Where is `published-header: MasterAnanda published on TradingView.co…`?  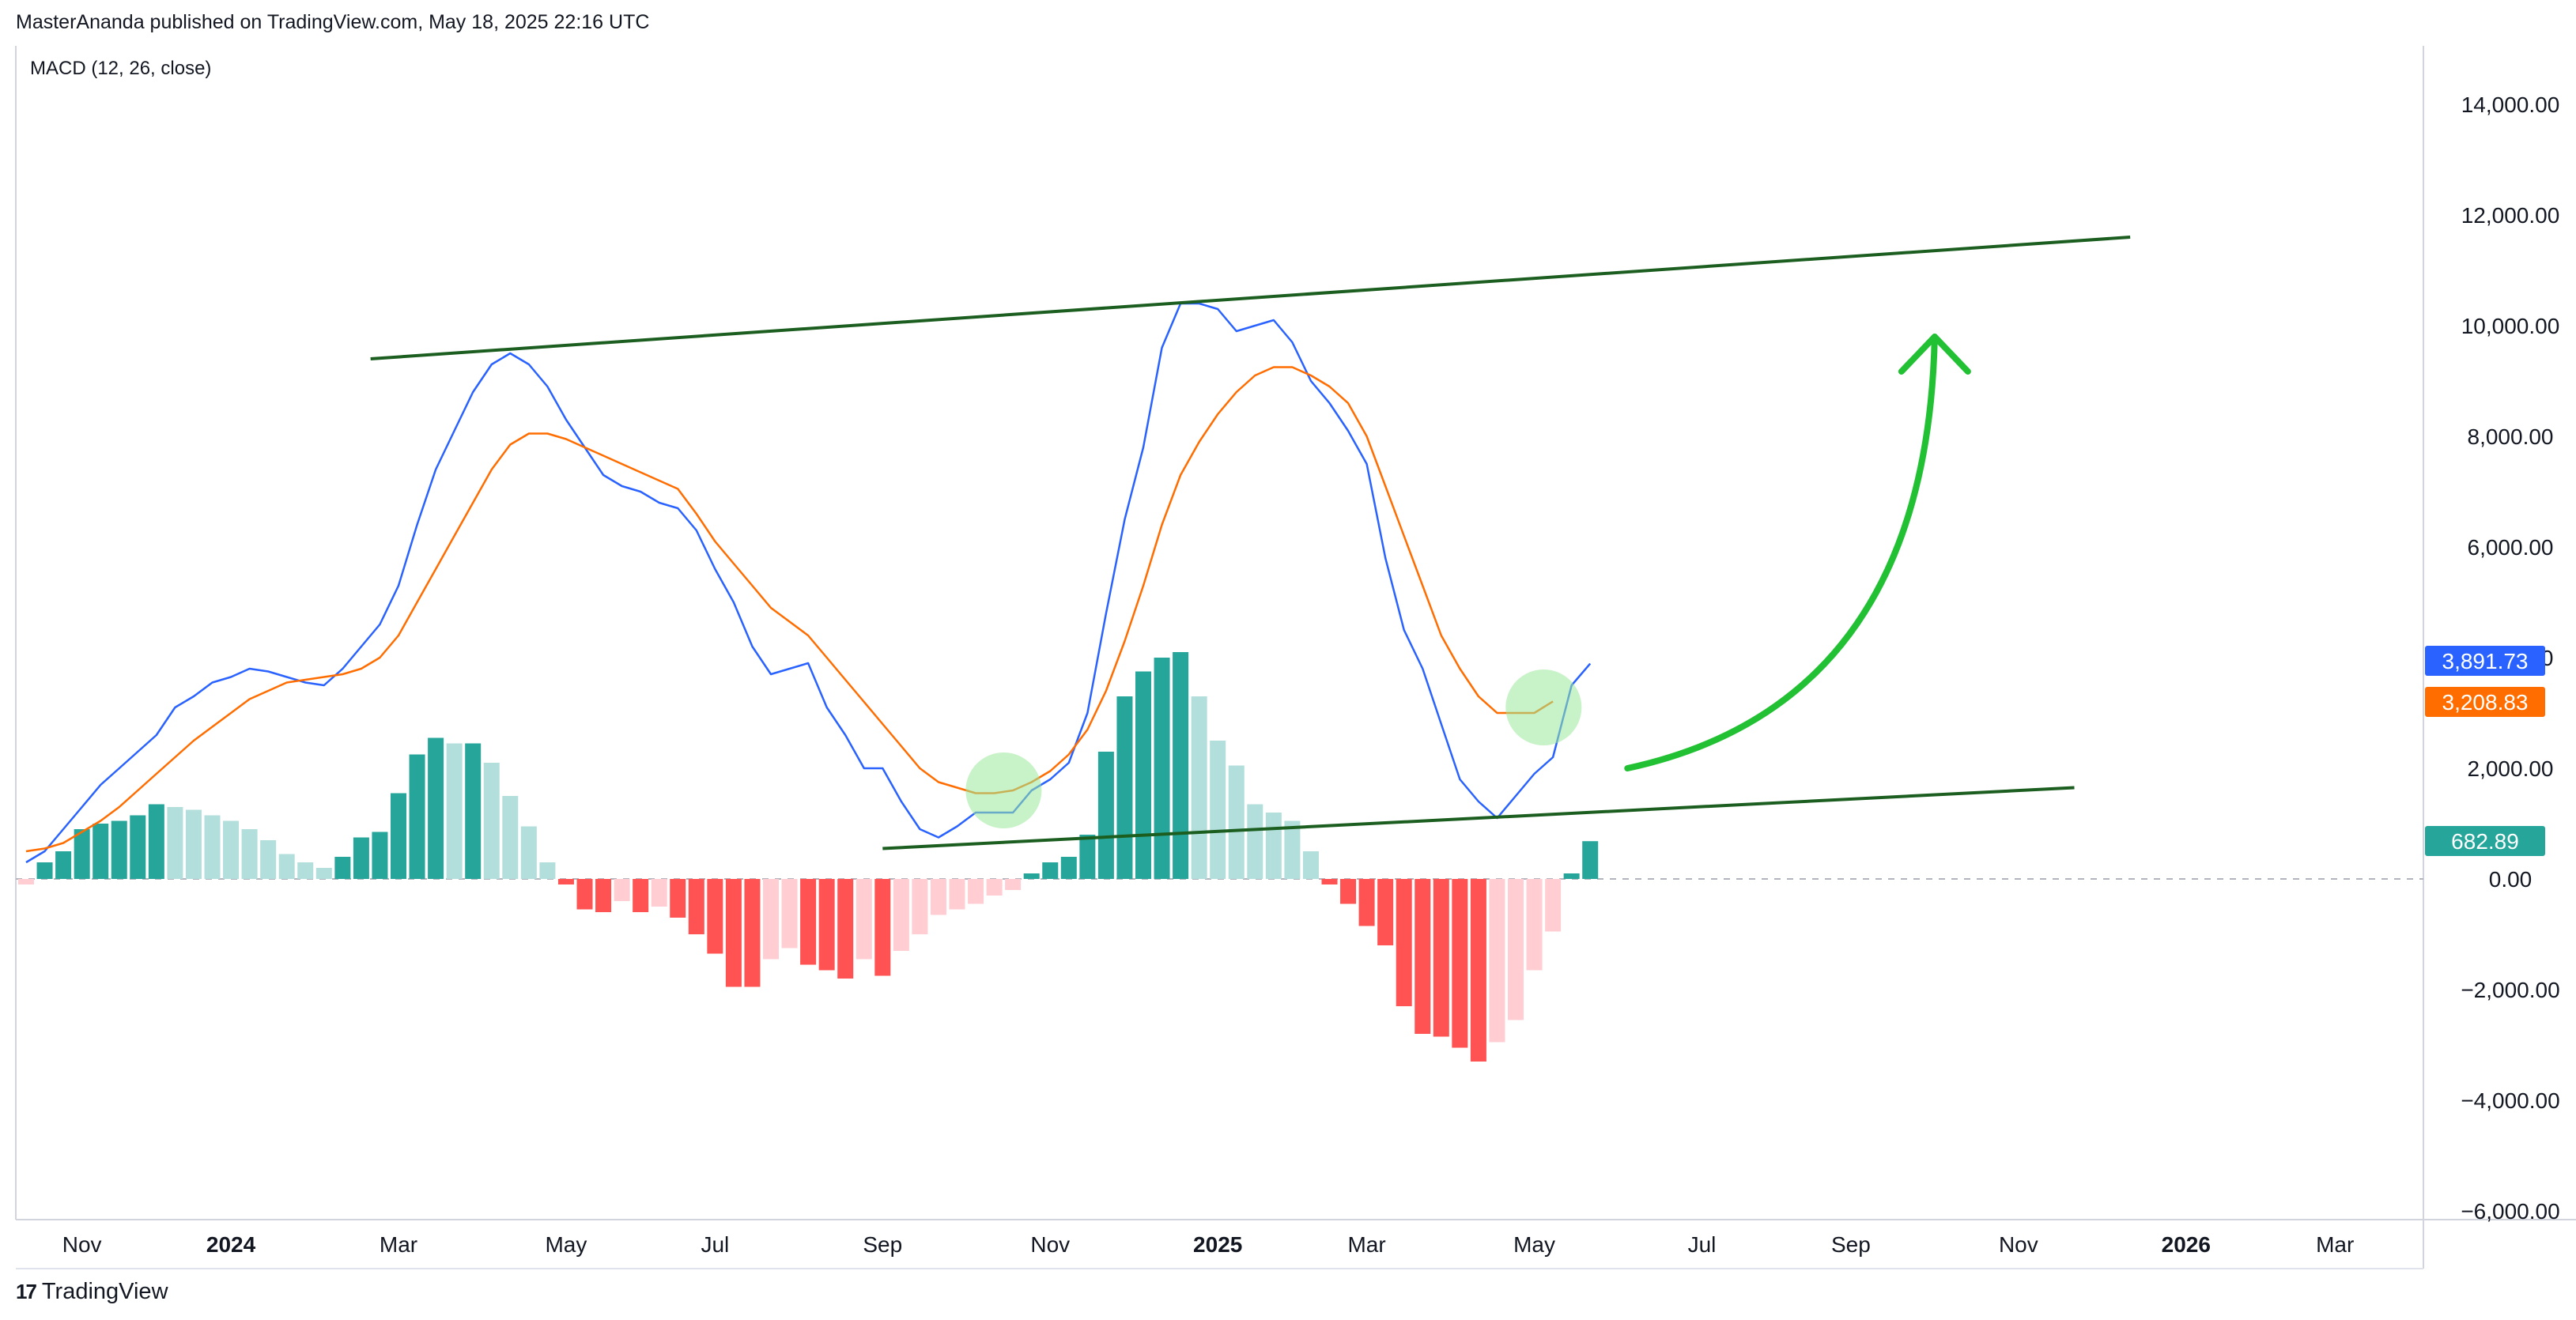
published-header: MasterAnanda published on TradingView.co… is located at coordinates (333, 22).